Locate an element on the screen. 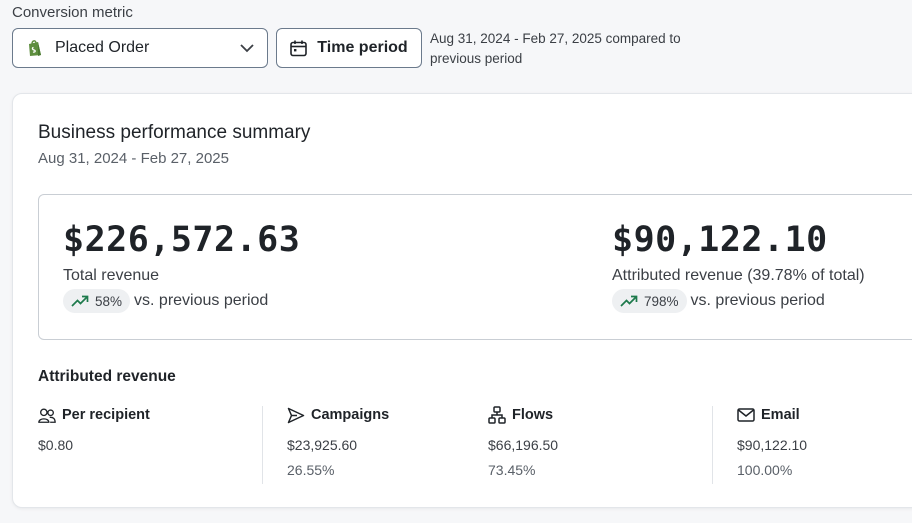 The width and height of the screenshot is (912, 523). stat-label: Per recipient is located at coordinates (106, 415).